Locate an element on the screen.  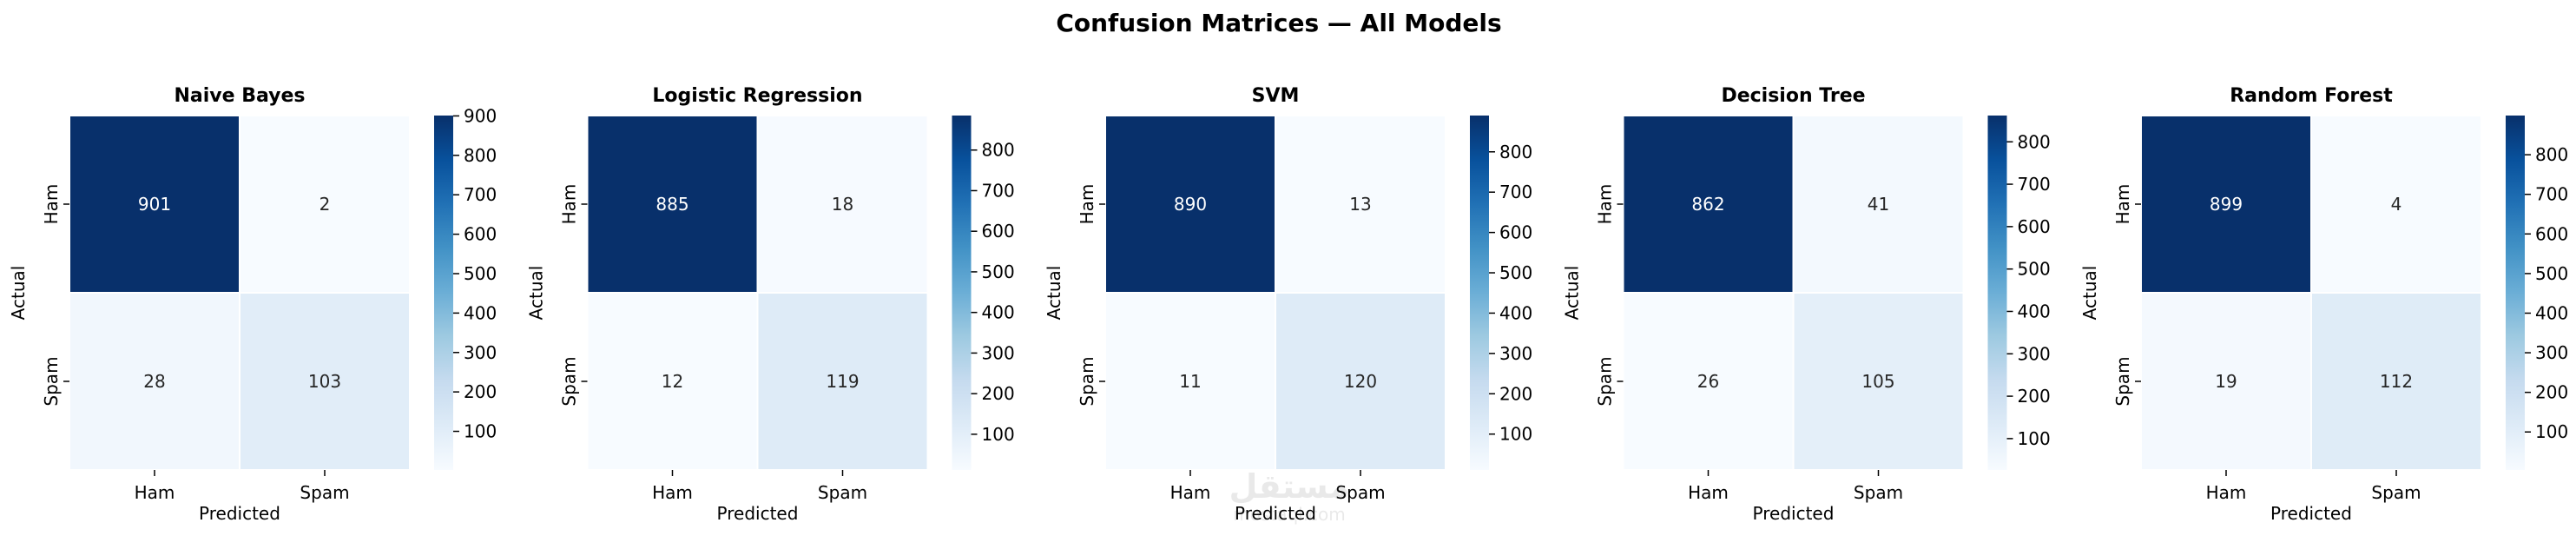
cell-value-label: 18 is located at coordinates (842, 204).